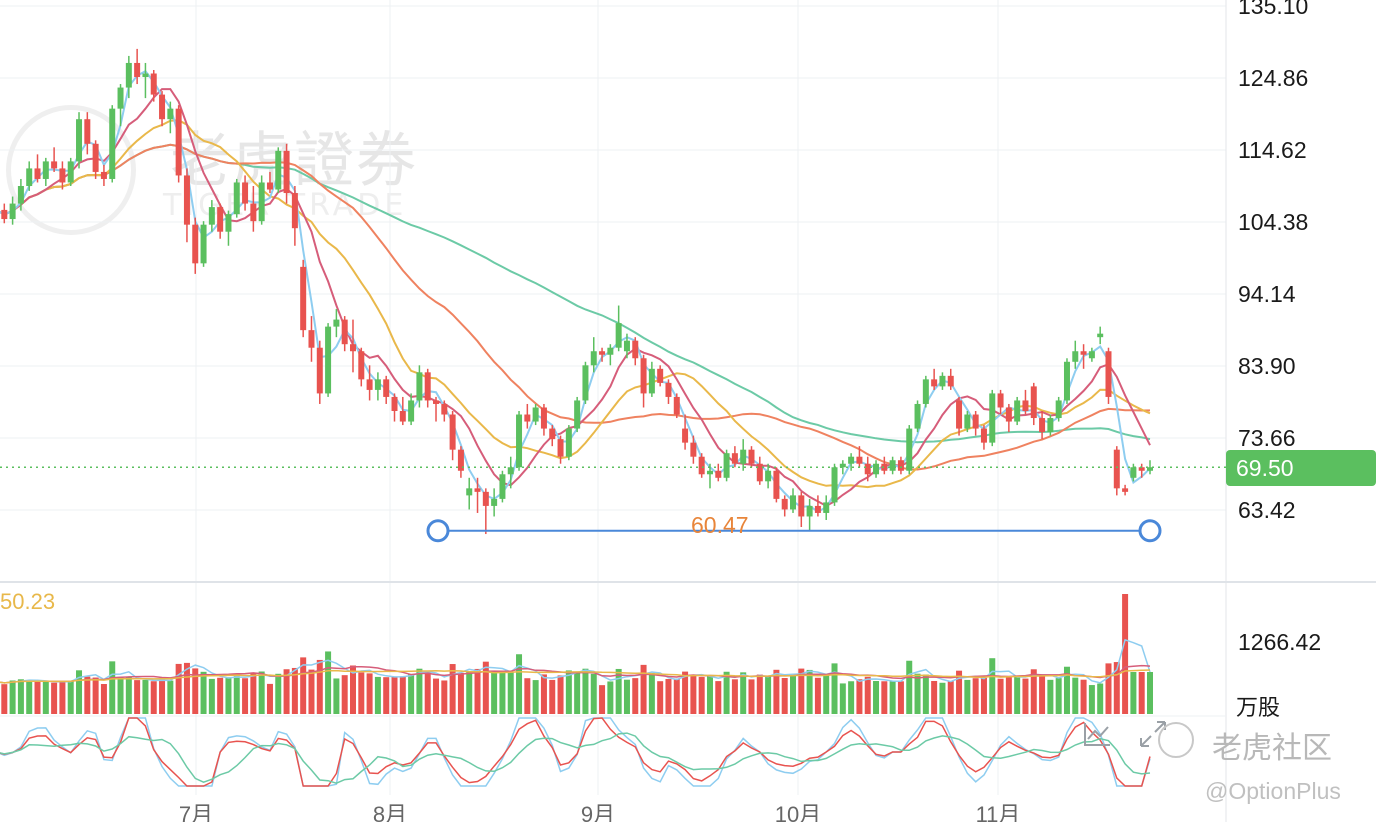 Image resolution: width=1376 pixels, height=822 pixels. I want to click on volume-tick-label: 1266.42, so click(1279, 642).